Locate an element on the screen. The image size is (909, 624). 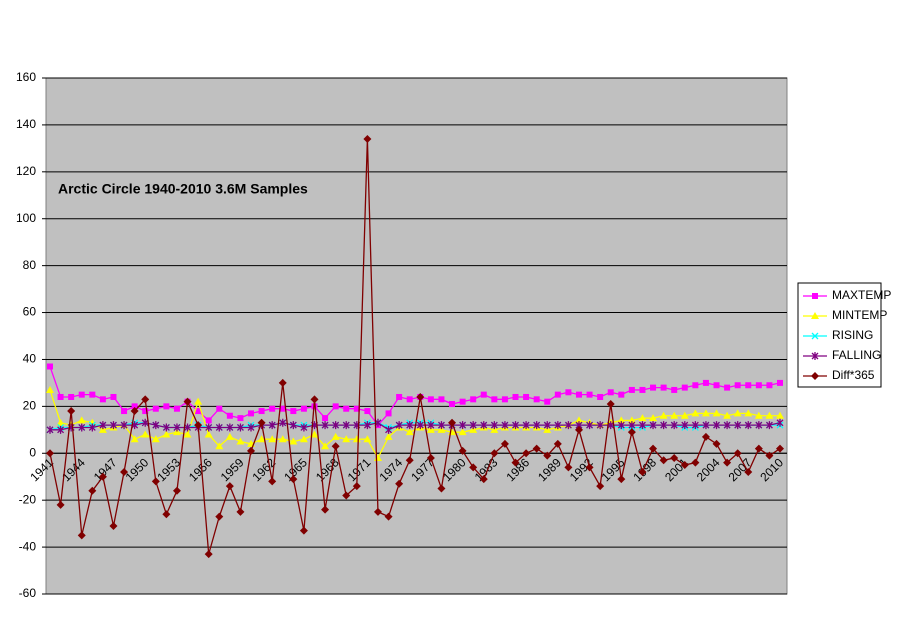
y-tick-label: 140 is located at coordinates (26, 124).